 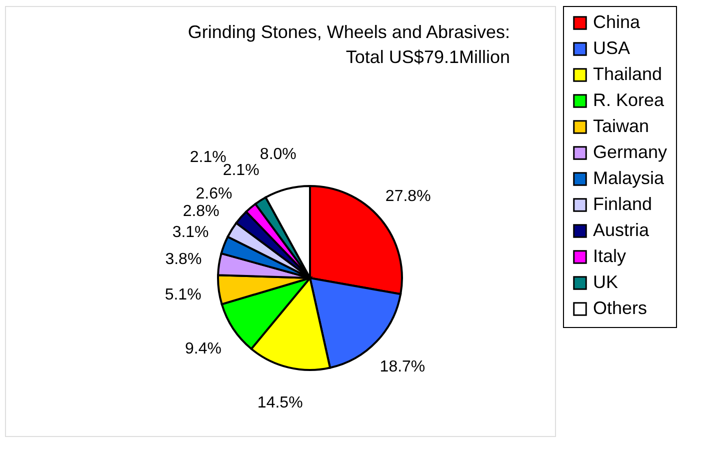 What do you see at coordinates (629, 178) in the screenshot?
I see `legend-label: Malaysia` at bounding box center [629, 178].